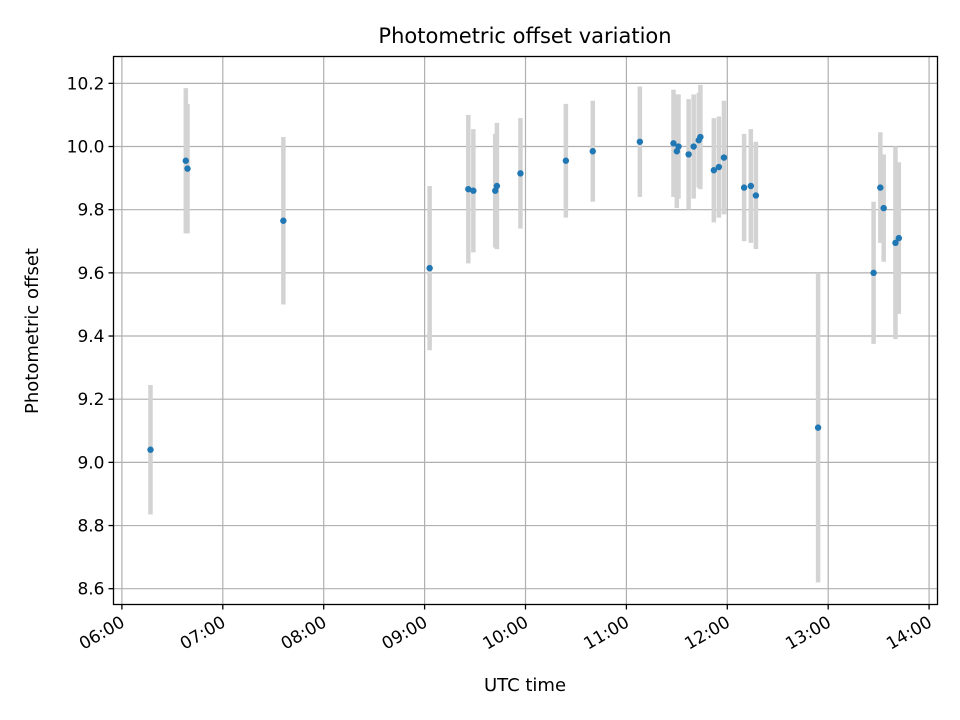 This screenshot has width=960, height=720. Describe the element at coordinates (203, 634) in the screenshot. I see `x-tick-label: 07:00` at that location.